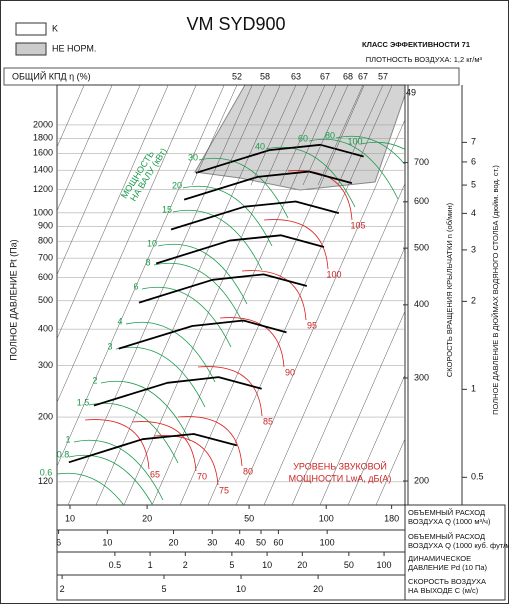 This screenshot has width=509, height=604. What do you see at coordinates (43, 138) in the screenshot?
I see `y-tick-label: 1800` at bounding box center [43, 138].